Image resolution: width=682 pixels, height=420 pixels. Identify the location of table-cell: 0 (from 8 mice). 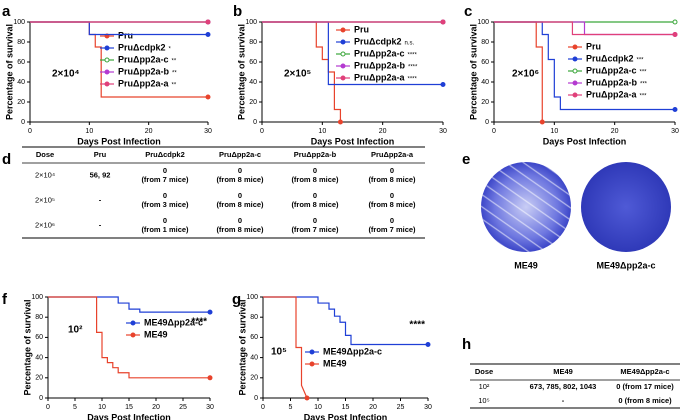
(645, 400).